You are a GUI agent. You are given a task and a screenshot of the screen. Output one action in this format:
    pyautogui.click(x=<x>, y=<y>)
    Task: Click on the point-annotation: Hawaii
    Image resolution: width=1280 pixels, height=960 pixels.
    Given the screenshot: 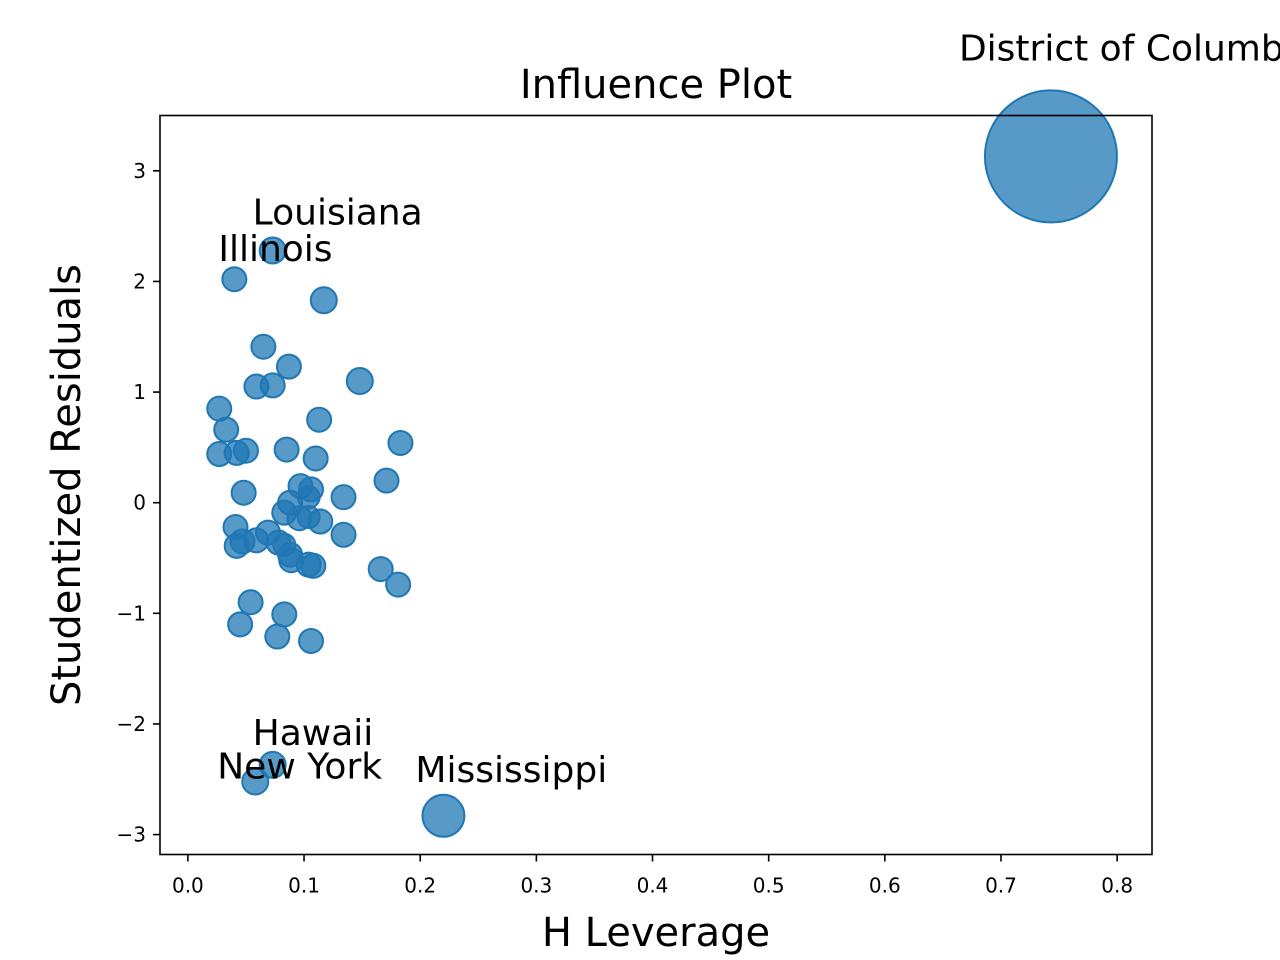 What is the action you would take?
    pyautogui.click(x=313, y=733)
    